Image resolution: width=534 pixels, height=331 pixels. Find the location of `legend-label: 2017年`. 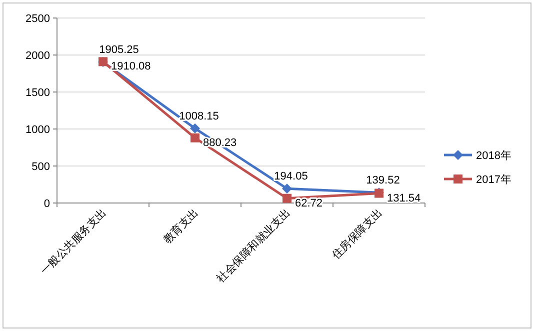

legend-label: 2017年 is located at coordinates (494, 180).